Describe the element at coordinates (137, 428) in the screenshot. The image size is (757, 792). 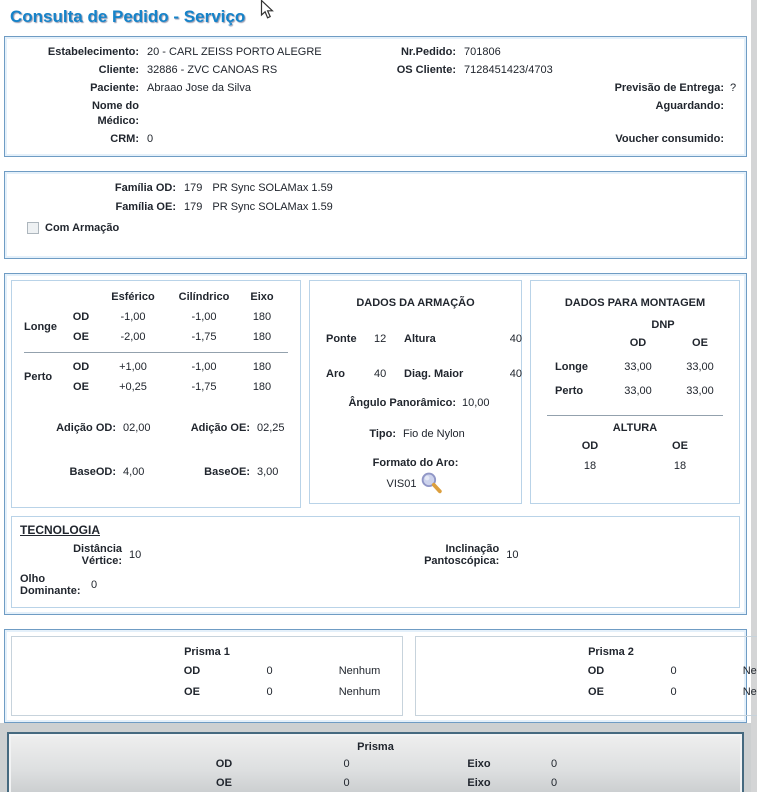
I see `adicao-od-value: 02,00` at that location.